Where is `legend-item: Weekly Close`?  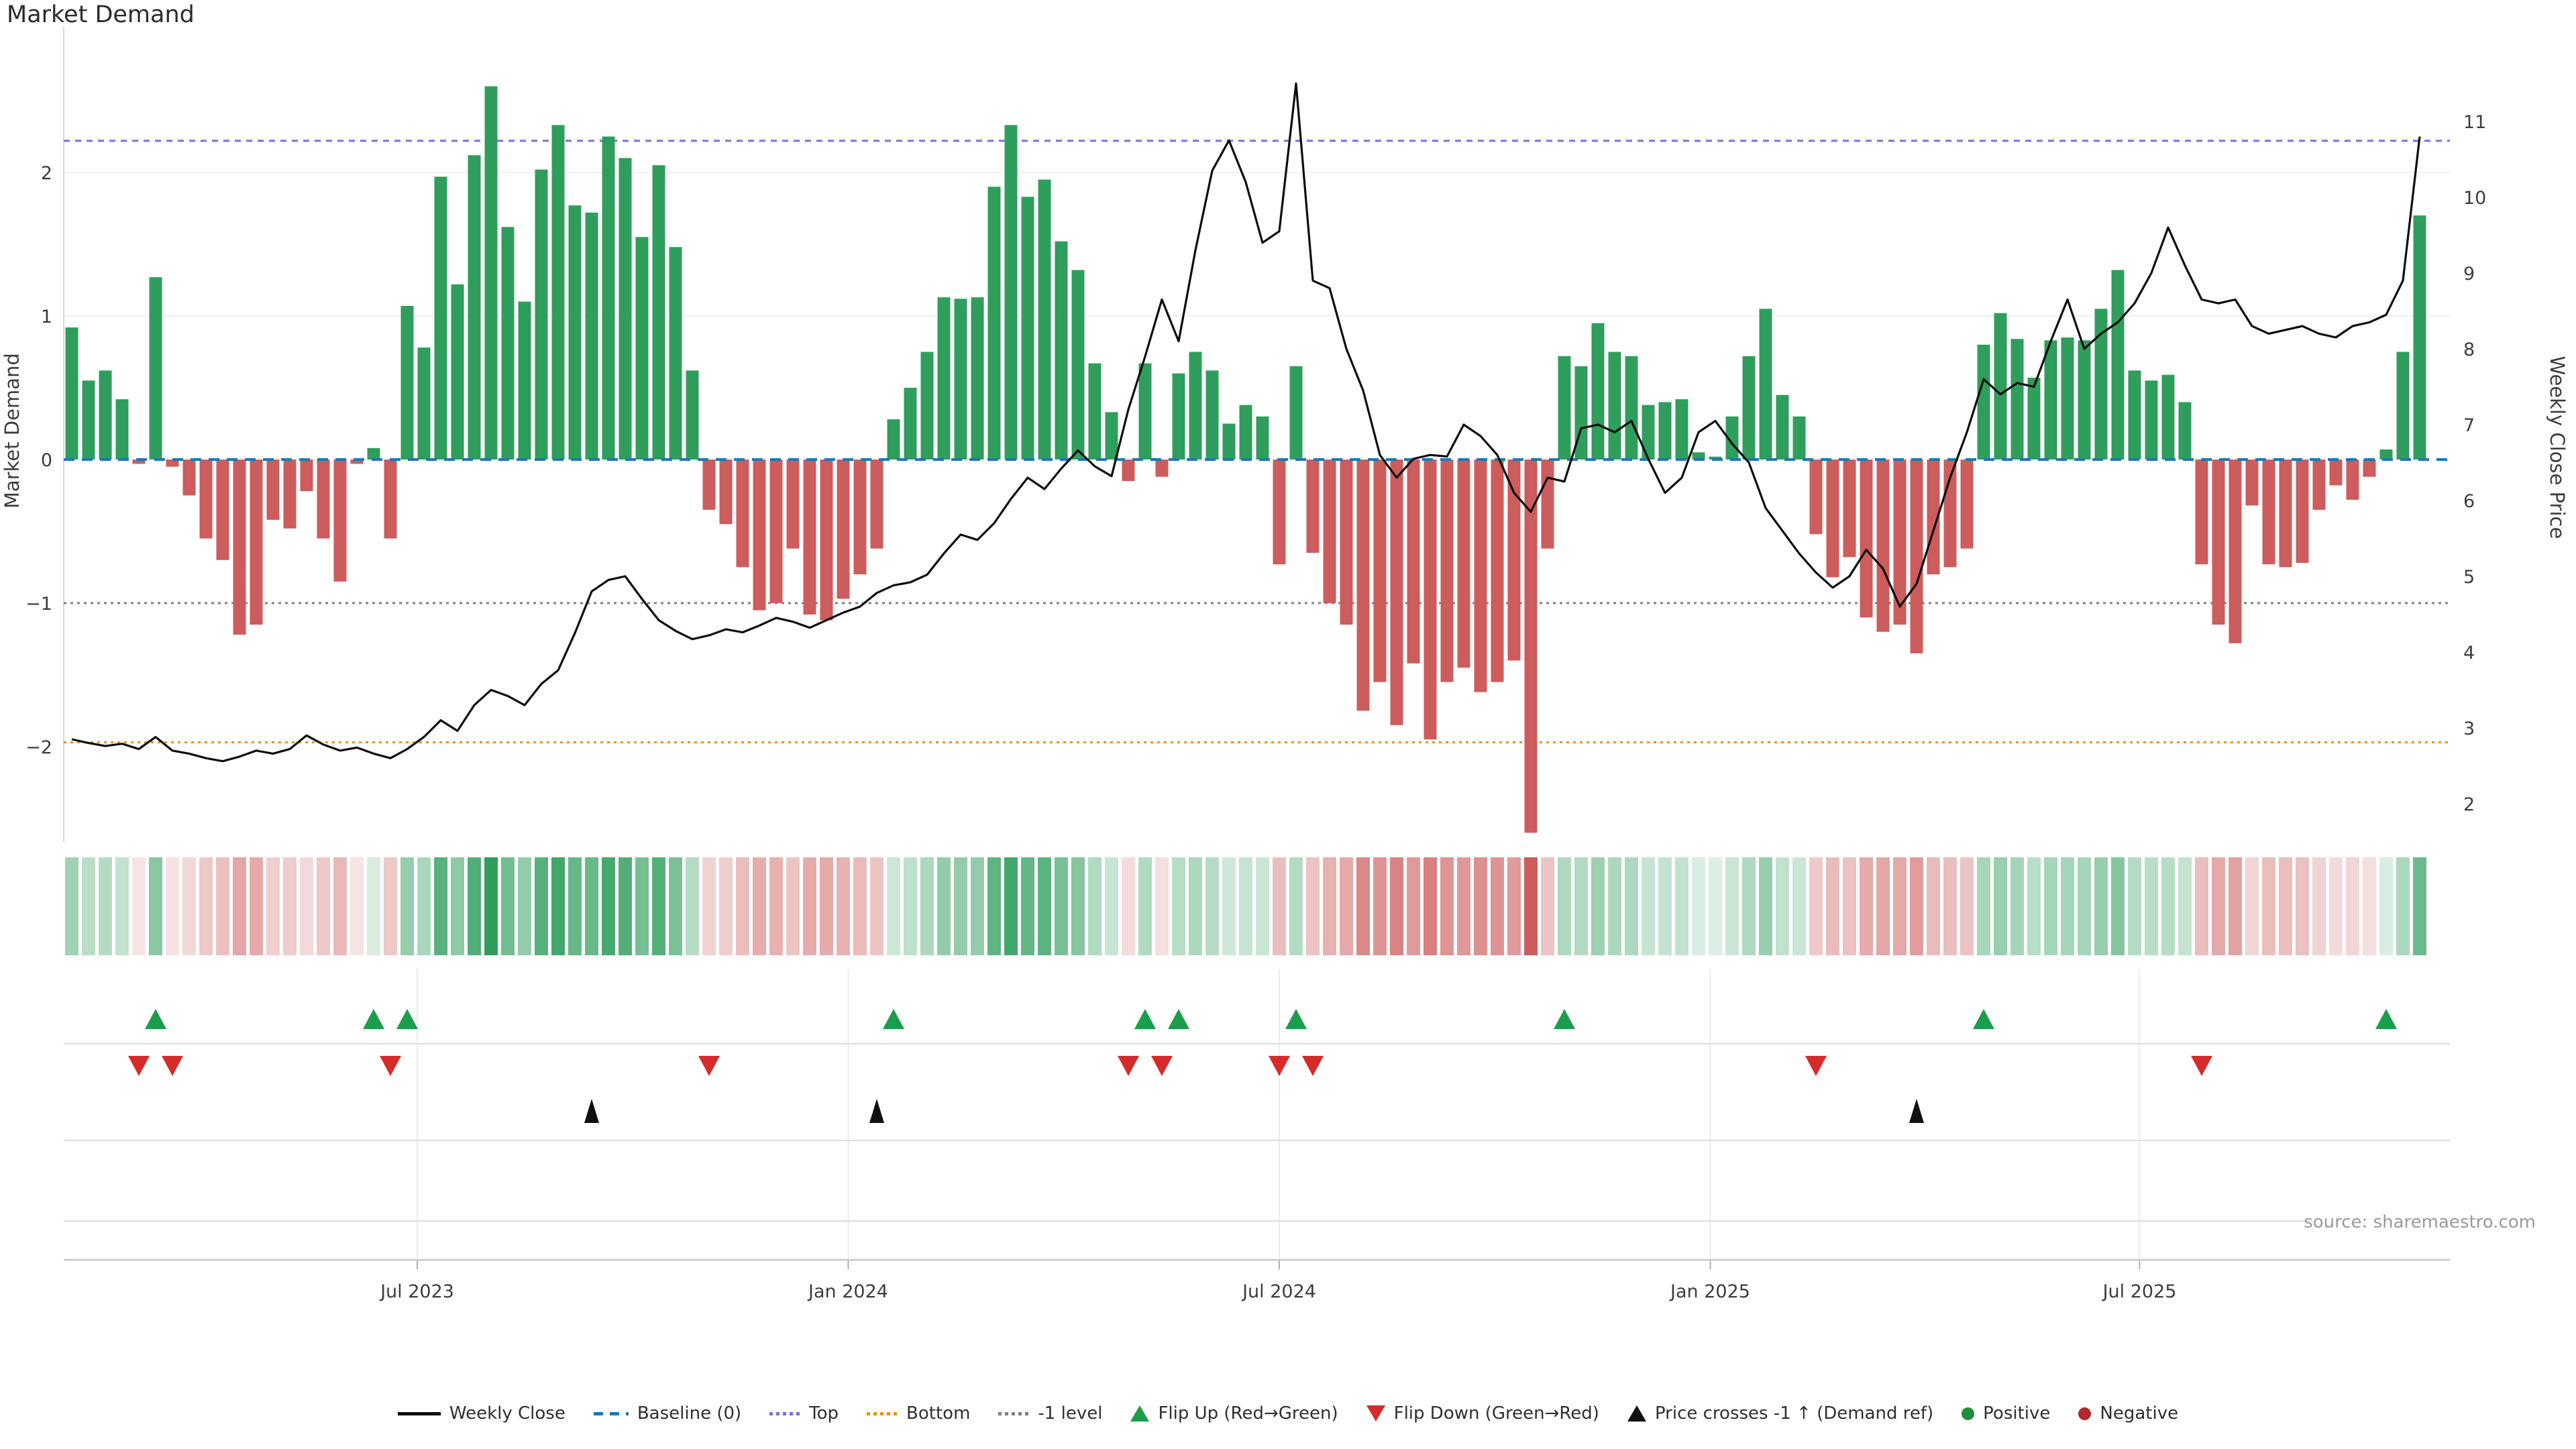 legend-item: Weekly Close is located at coordinates (481, 1413).